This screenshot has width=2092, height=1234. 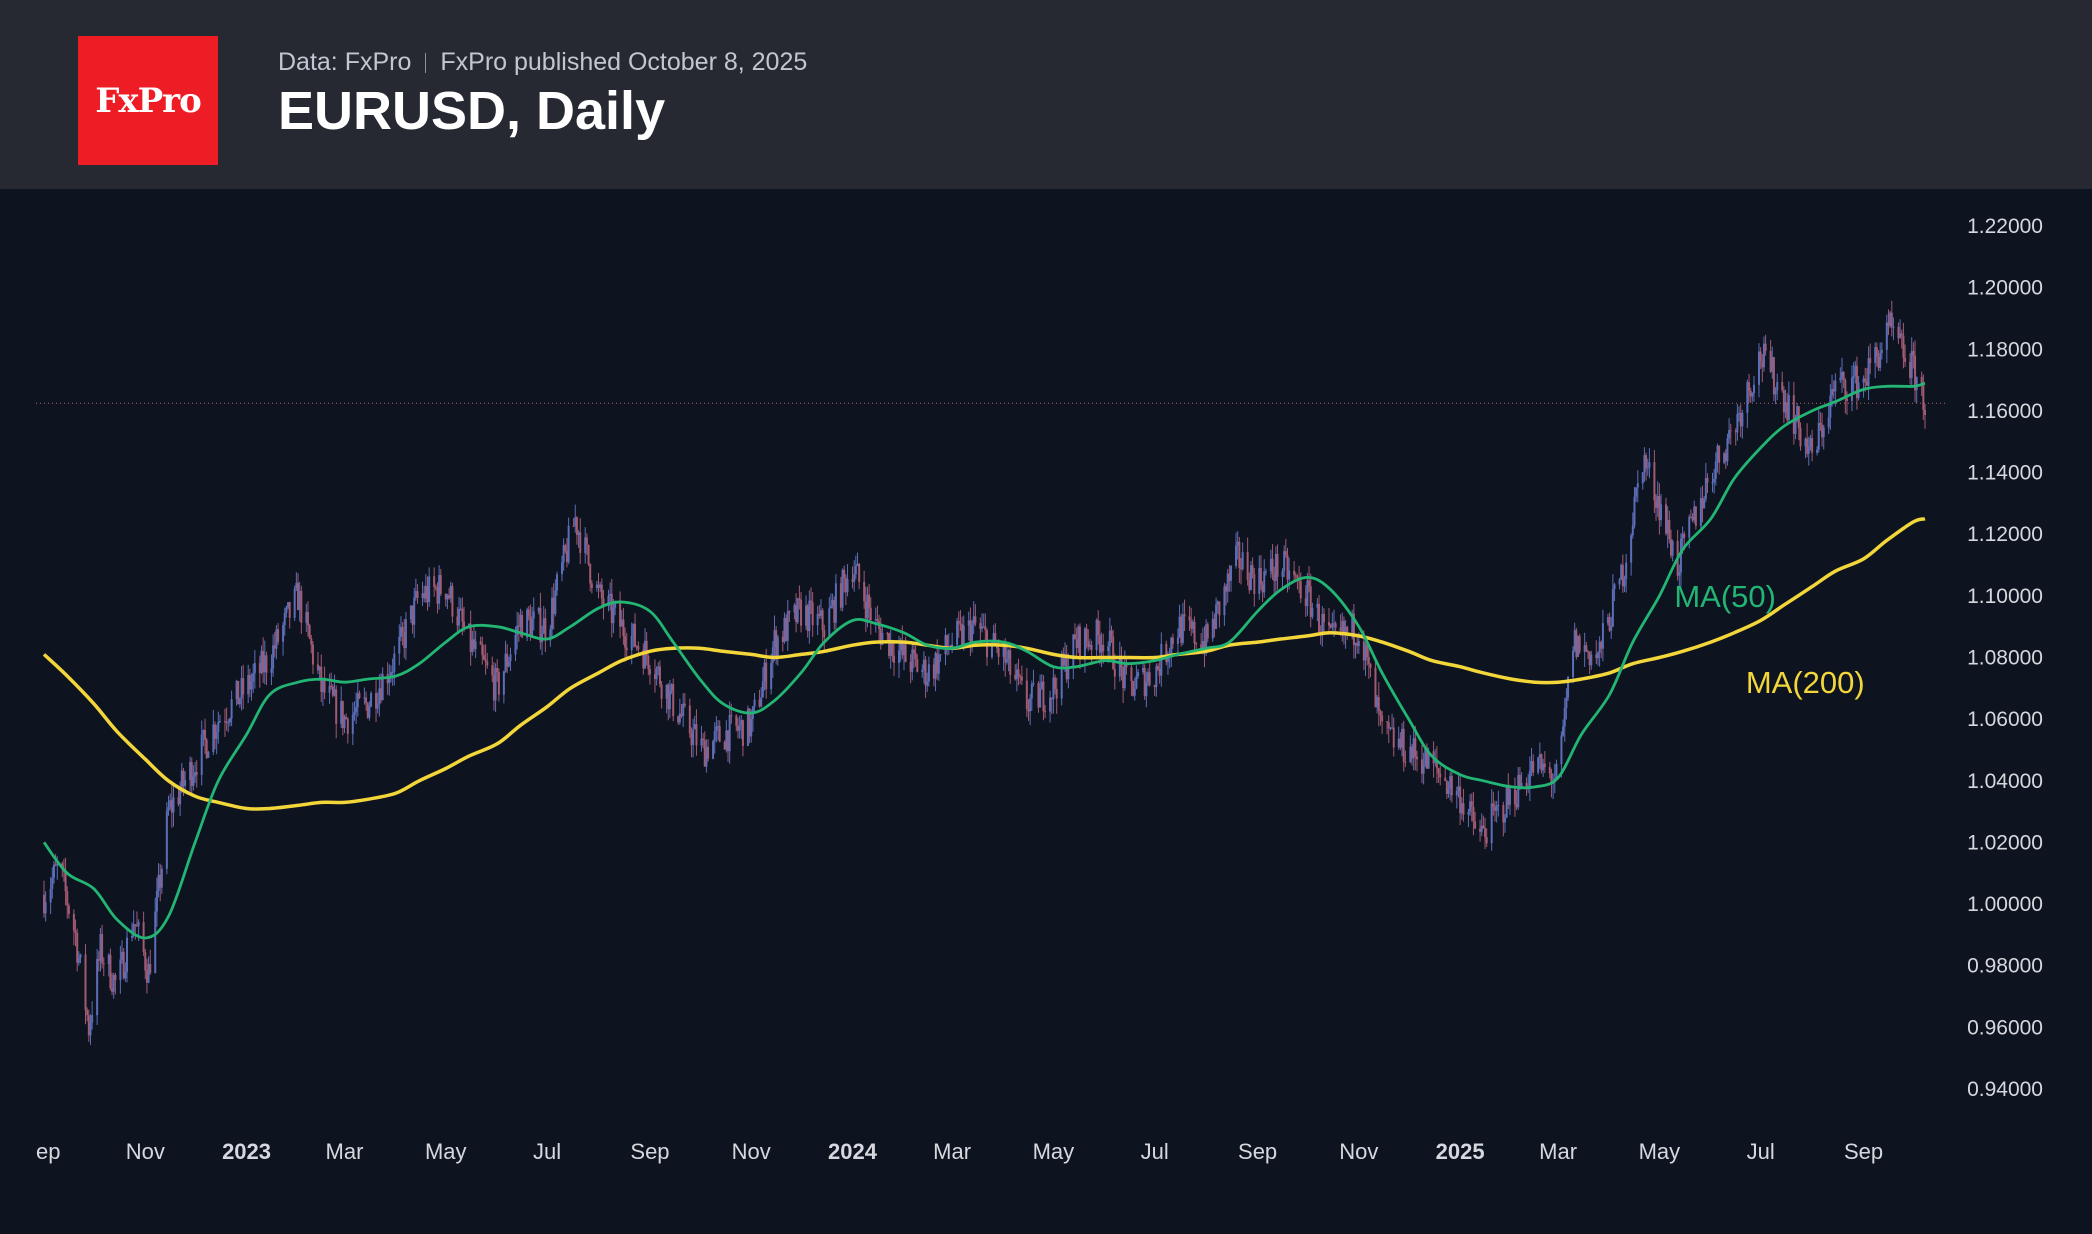 What do you see at coordinates (624, 62) in the screenshot?
I see `published-text: FxPro published October 8, 2025` at bounding box center [624, 62].